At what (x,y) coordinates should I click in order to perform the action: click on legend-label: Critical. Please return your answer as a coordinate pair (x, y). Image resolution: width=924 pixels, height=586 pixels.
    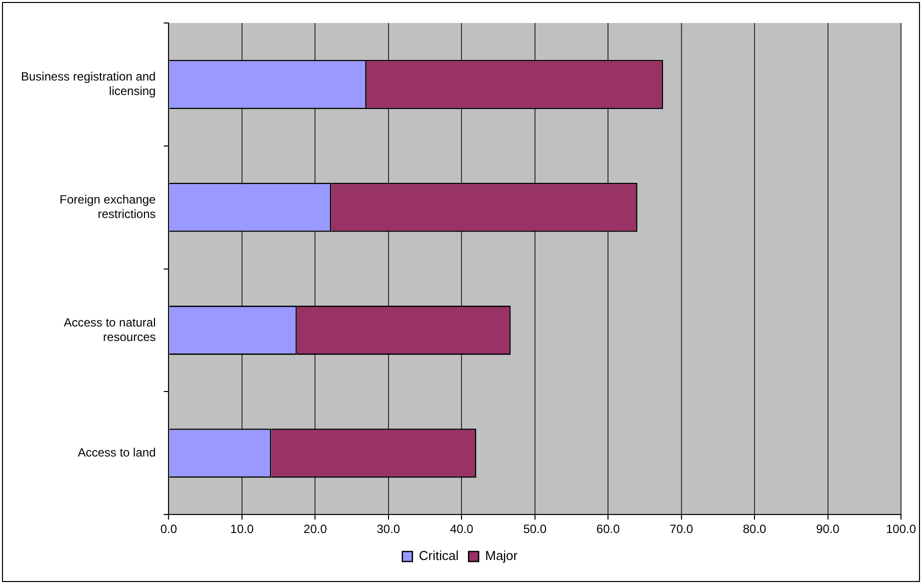
    Looking at the image, I should click on (438, 556).